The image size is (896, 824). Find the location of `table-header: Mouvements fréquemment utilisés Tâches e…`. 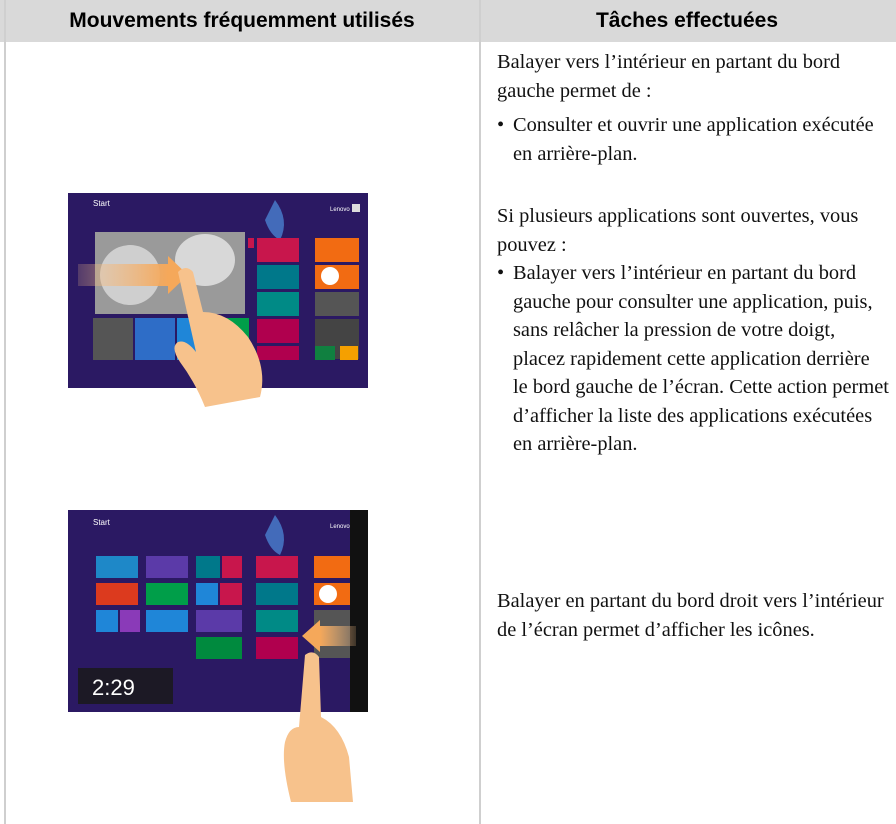

table-header: Mouvements fréquemment utilisés Tâches e… is located at coordinates (448, 21).